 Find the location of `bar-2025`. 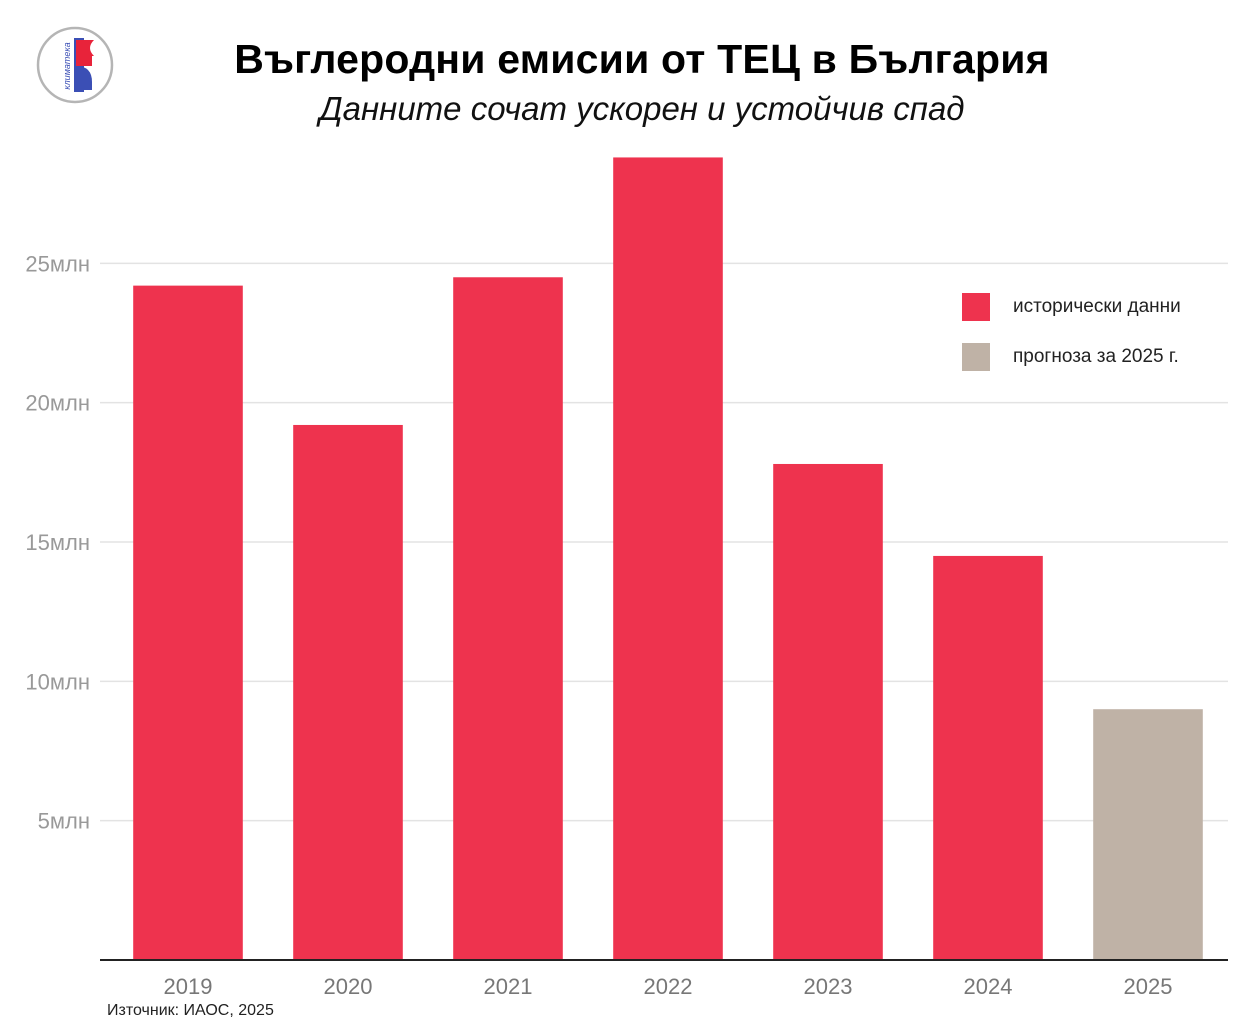

bar-2025 is located at coordinates (1148, 834).